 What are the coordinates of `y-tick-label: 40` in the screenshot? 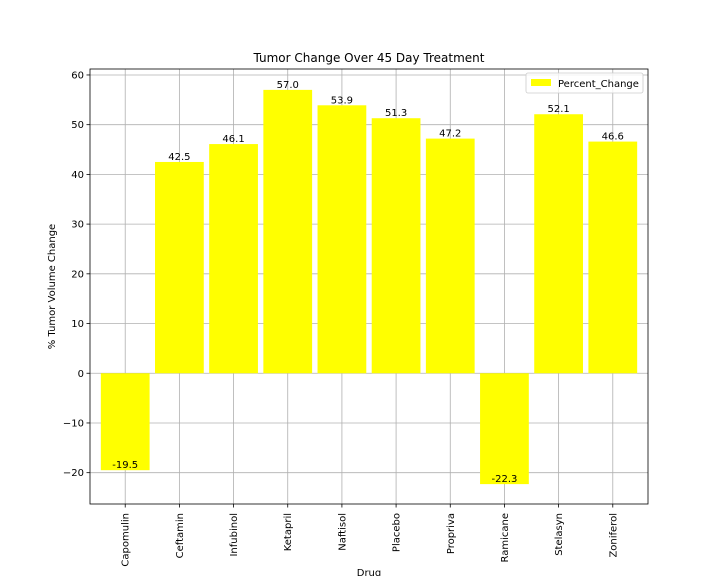 It's located at (77, 175).